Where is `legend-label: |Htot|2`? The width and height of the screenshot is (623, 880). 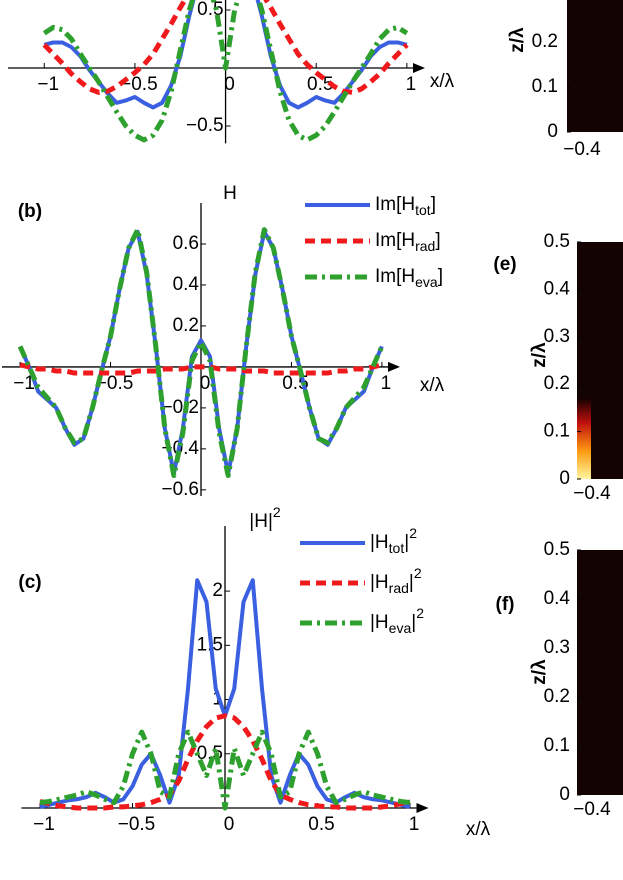 legend-label: |Htot|2 is located at coordinates (393, 540).